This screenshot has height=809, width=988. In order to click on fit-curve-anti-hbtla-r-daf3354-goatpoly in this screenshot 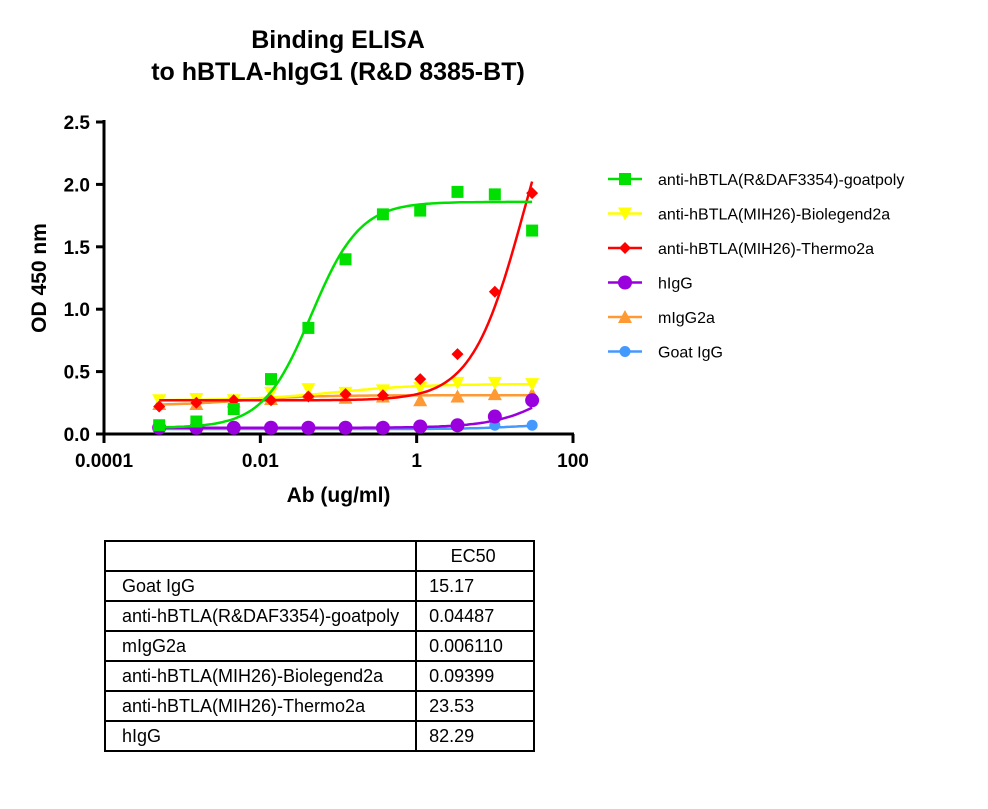, I will do `click(346, 314)`.